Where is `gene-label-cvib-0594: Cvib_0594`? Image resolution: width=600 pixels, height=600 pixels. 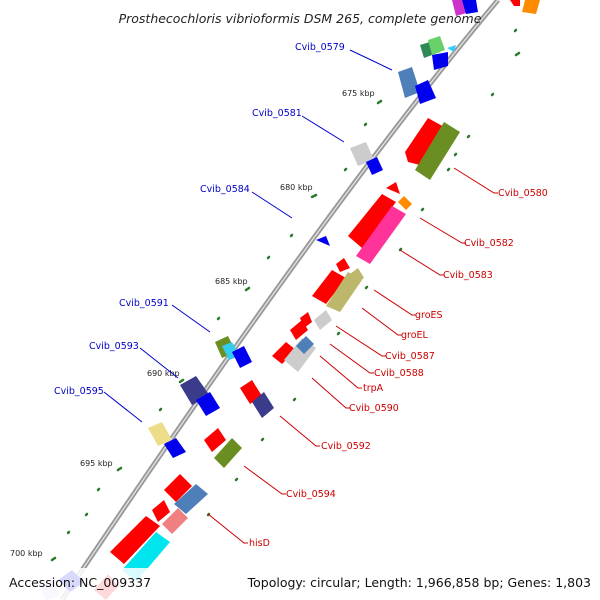
gene-label-cvib-0594: Cvib_0594 is located at coordinates (311, 494).